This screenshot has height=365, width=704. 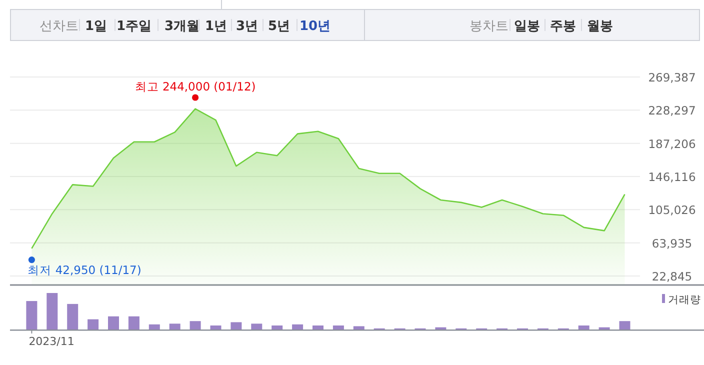 I want to click on y-tick-label: 105,026, so click(x=672, y=210).